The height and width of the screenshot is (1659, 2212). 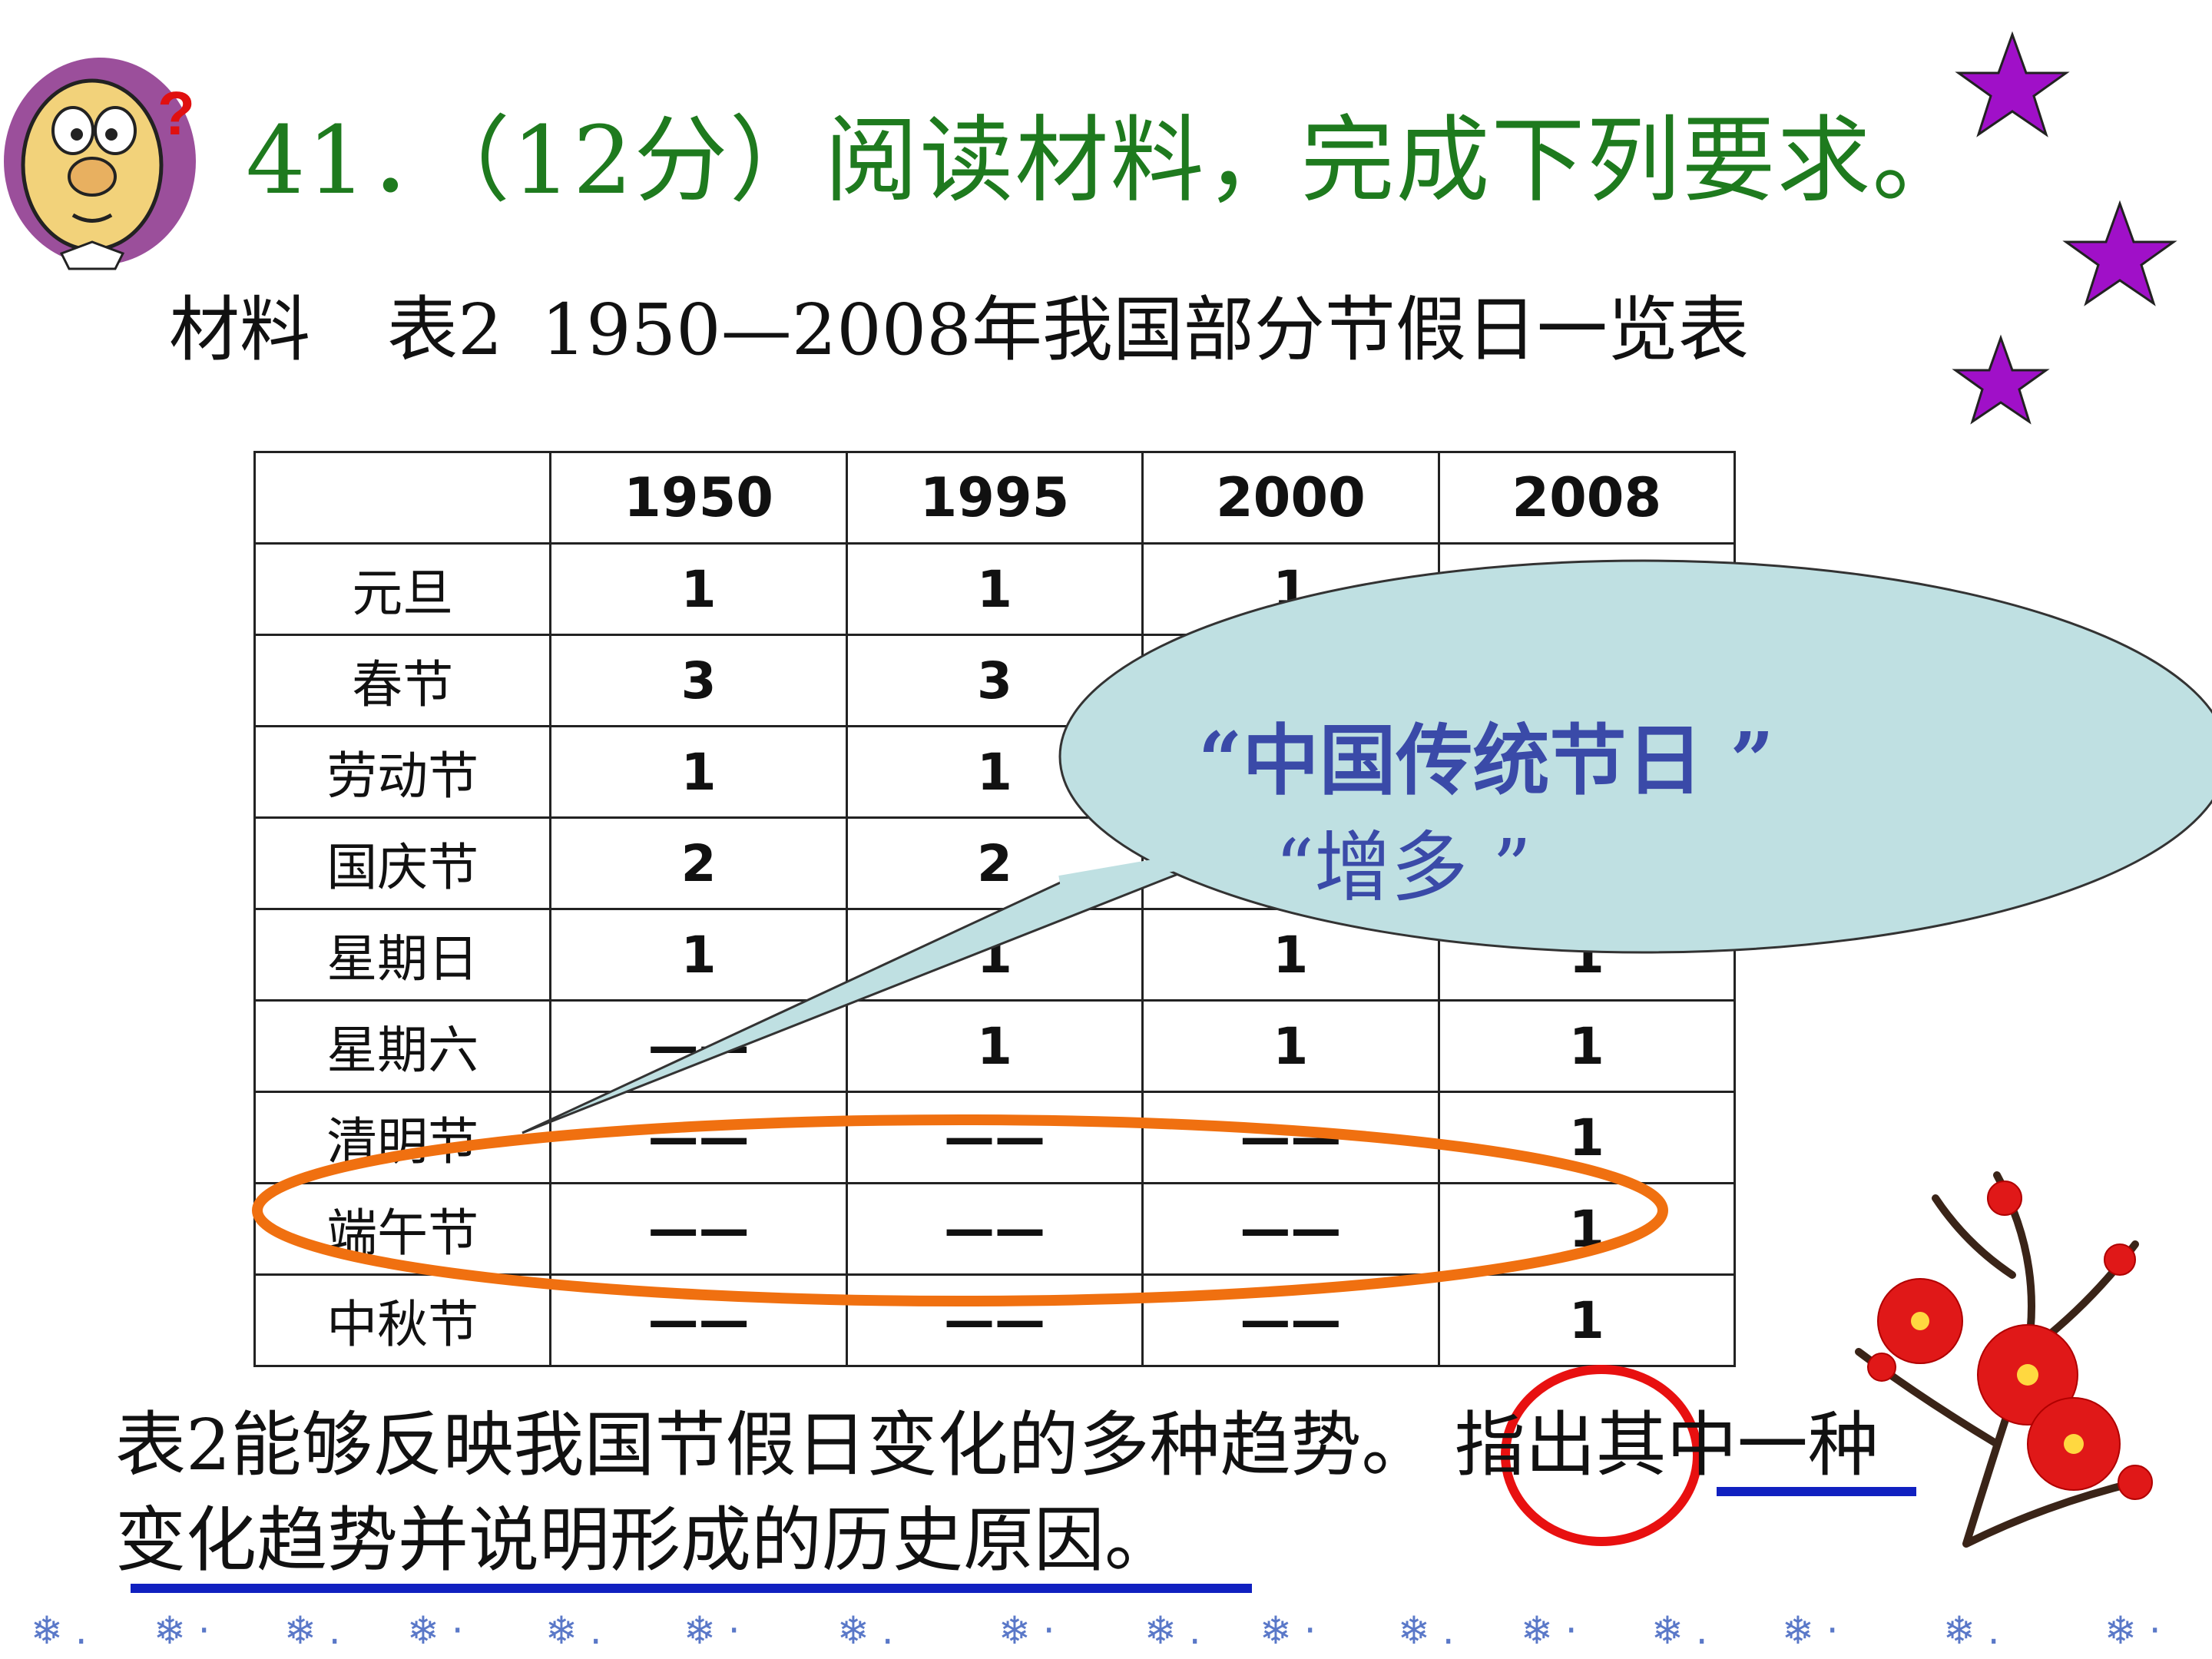 What do you see at coordinates (2064, 228) in the screenshot?
I see `star-decoration` at bounding box center [2064, 228].